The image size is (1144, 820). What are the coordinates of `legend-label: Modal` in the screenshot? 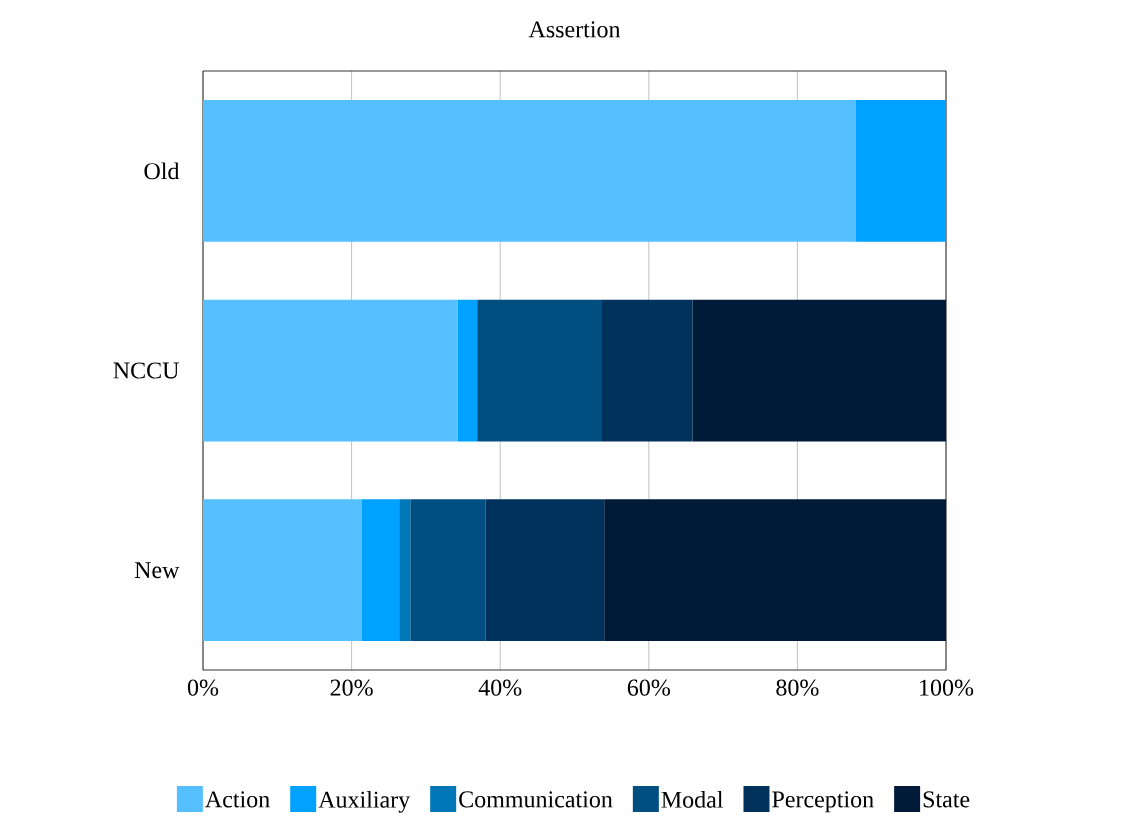 It's located at (692, 799).